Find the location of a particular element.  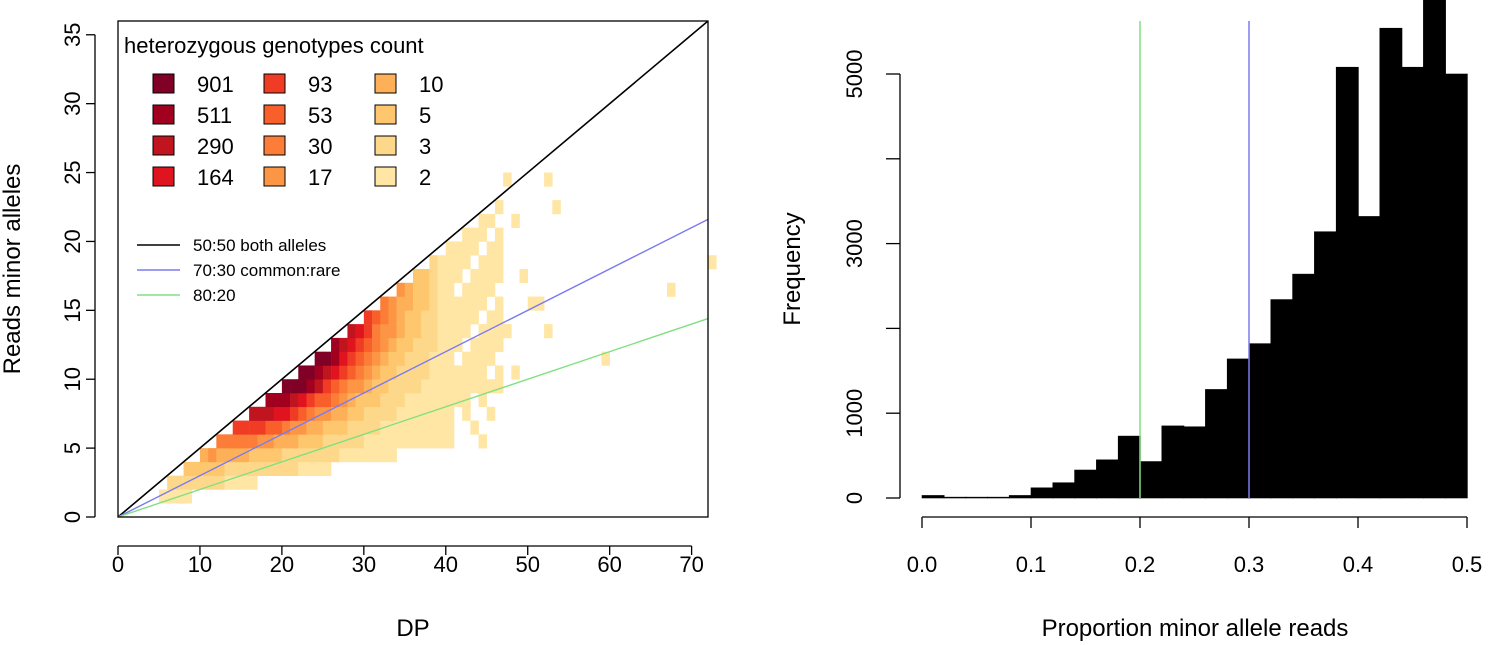

legend-label: 53 is located at coordinates (320, 115).